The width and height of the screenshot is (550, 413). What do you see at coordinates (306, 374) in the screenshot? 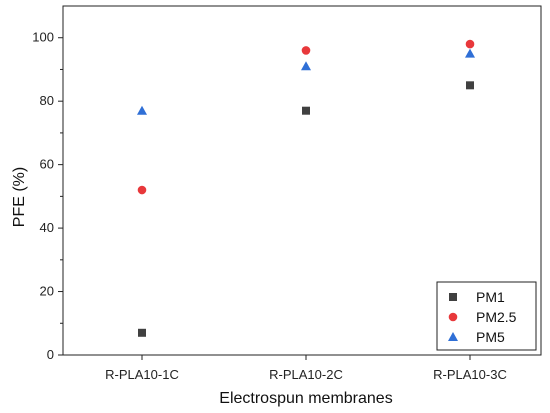
I see `x-tick-label: R-PLA10-2C` at bounding box center [306, 374].